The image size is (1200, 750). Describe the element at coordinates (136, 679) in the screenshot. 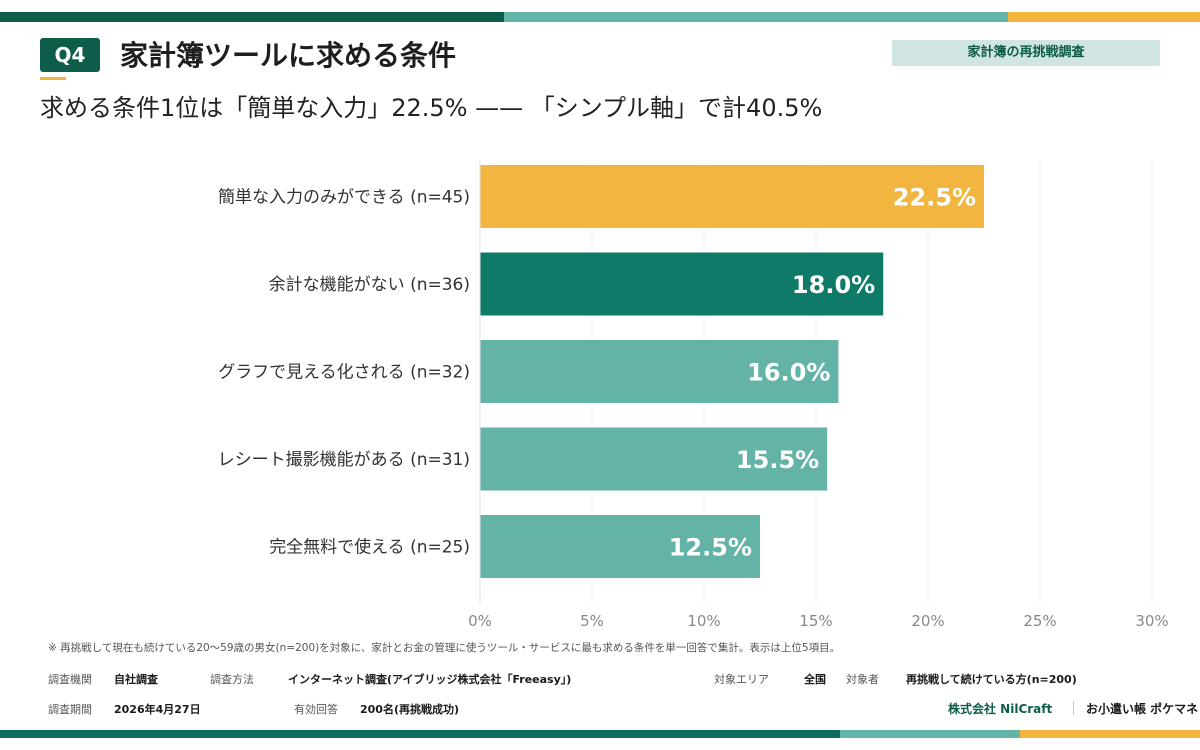

I see `org-value: 自社調査` at that location.